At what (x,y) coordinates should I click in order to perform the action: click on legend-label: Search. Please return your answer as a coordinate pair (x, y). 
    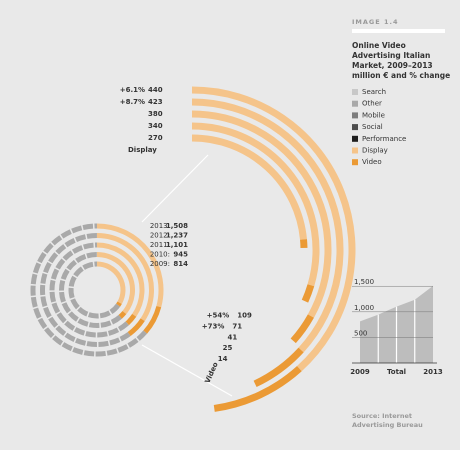
    Looking at the image, I should click on (374, 92).